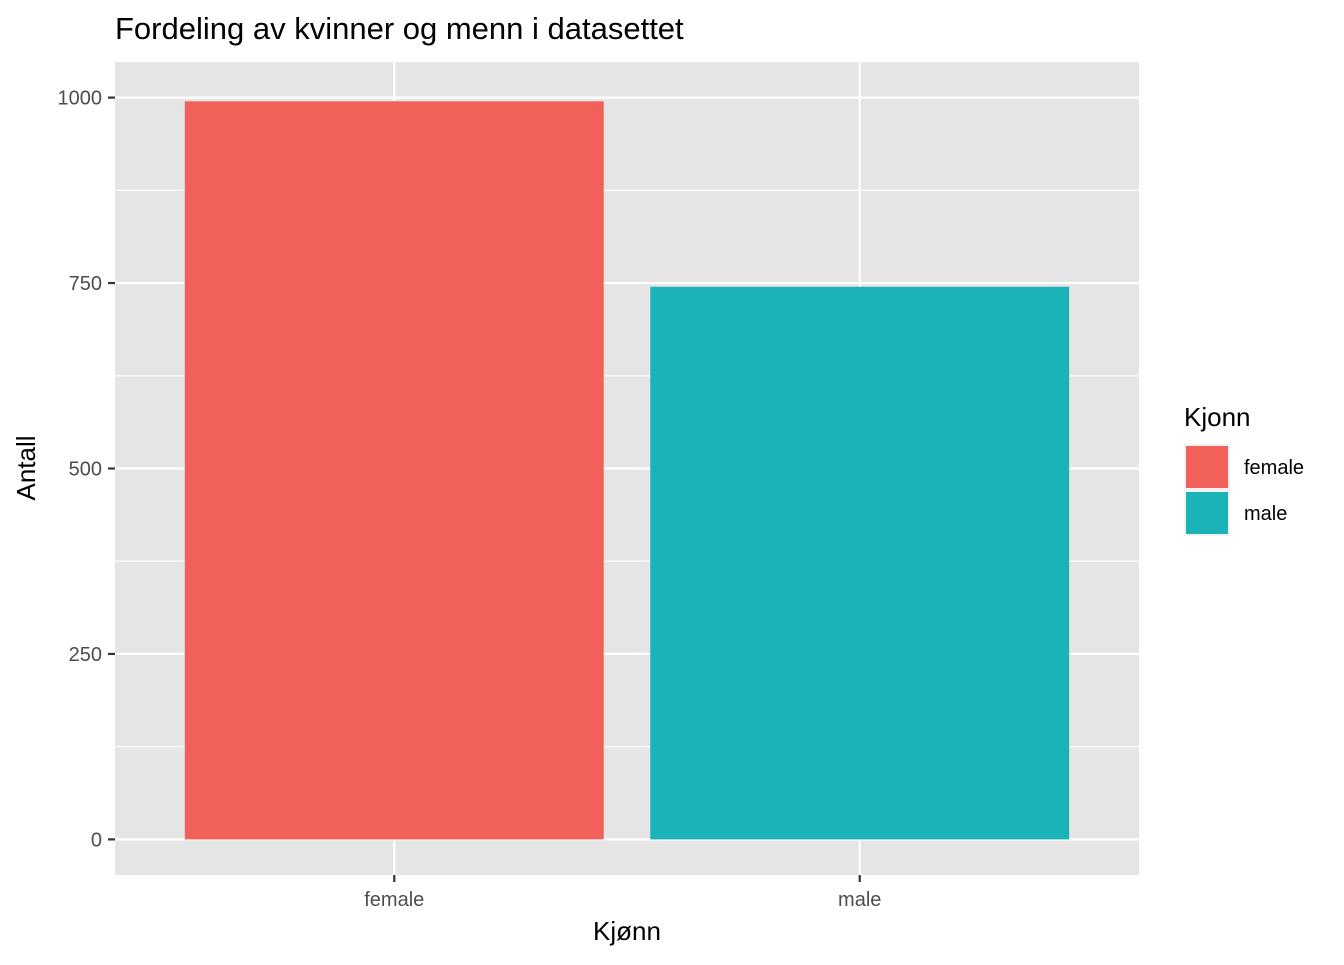  I want to click on legend-label-female: female, so click(1274, 468).